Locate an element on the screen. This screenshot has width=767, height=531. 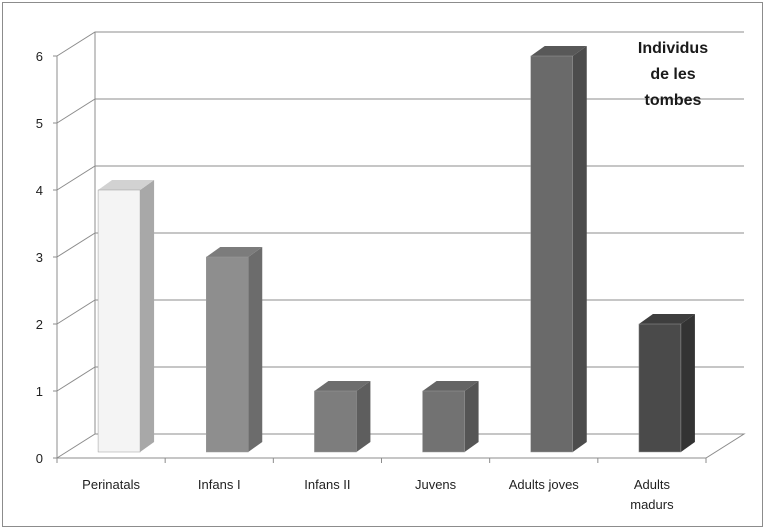
y-tick-label-2: 2 is located at coordinates (39, 324).